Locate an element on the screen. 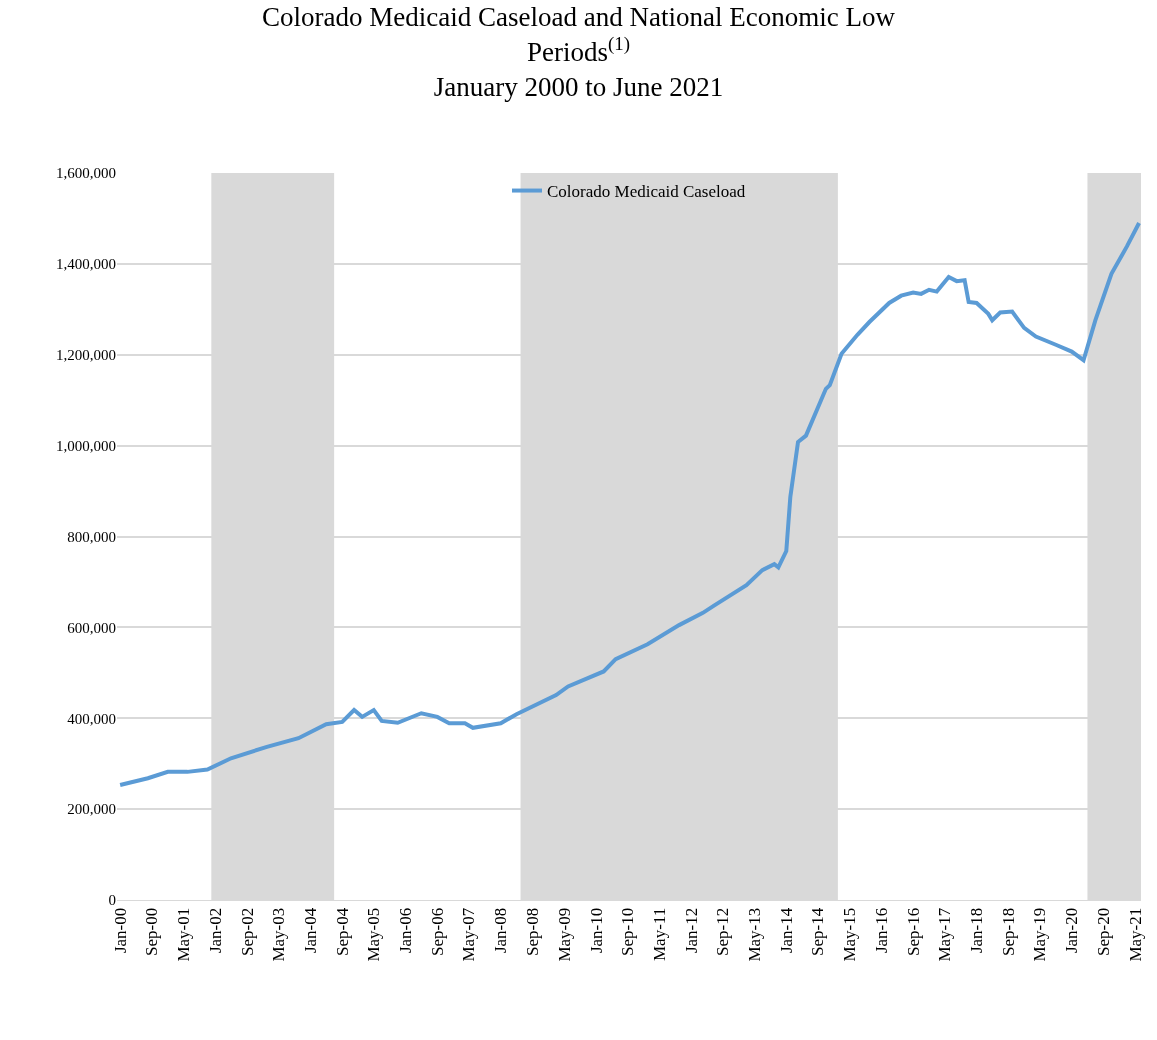  x-tick-label: Sep-12 is located at coordinates (723, 931).